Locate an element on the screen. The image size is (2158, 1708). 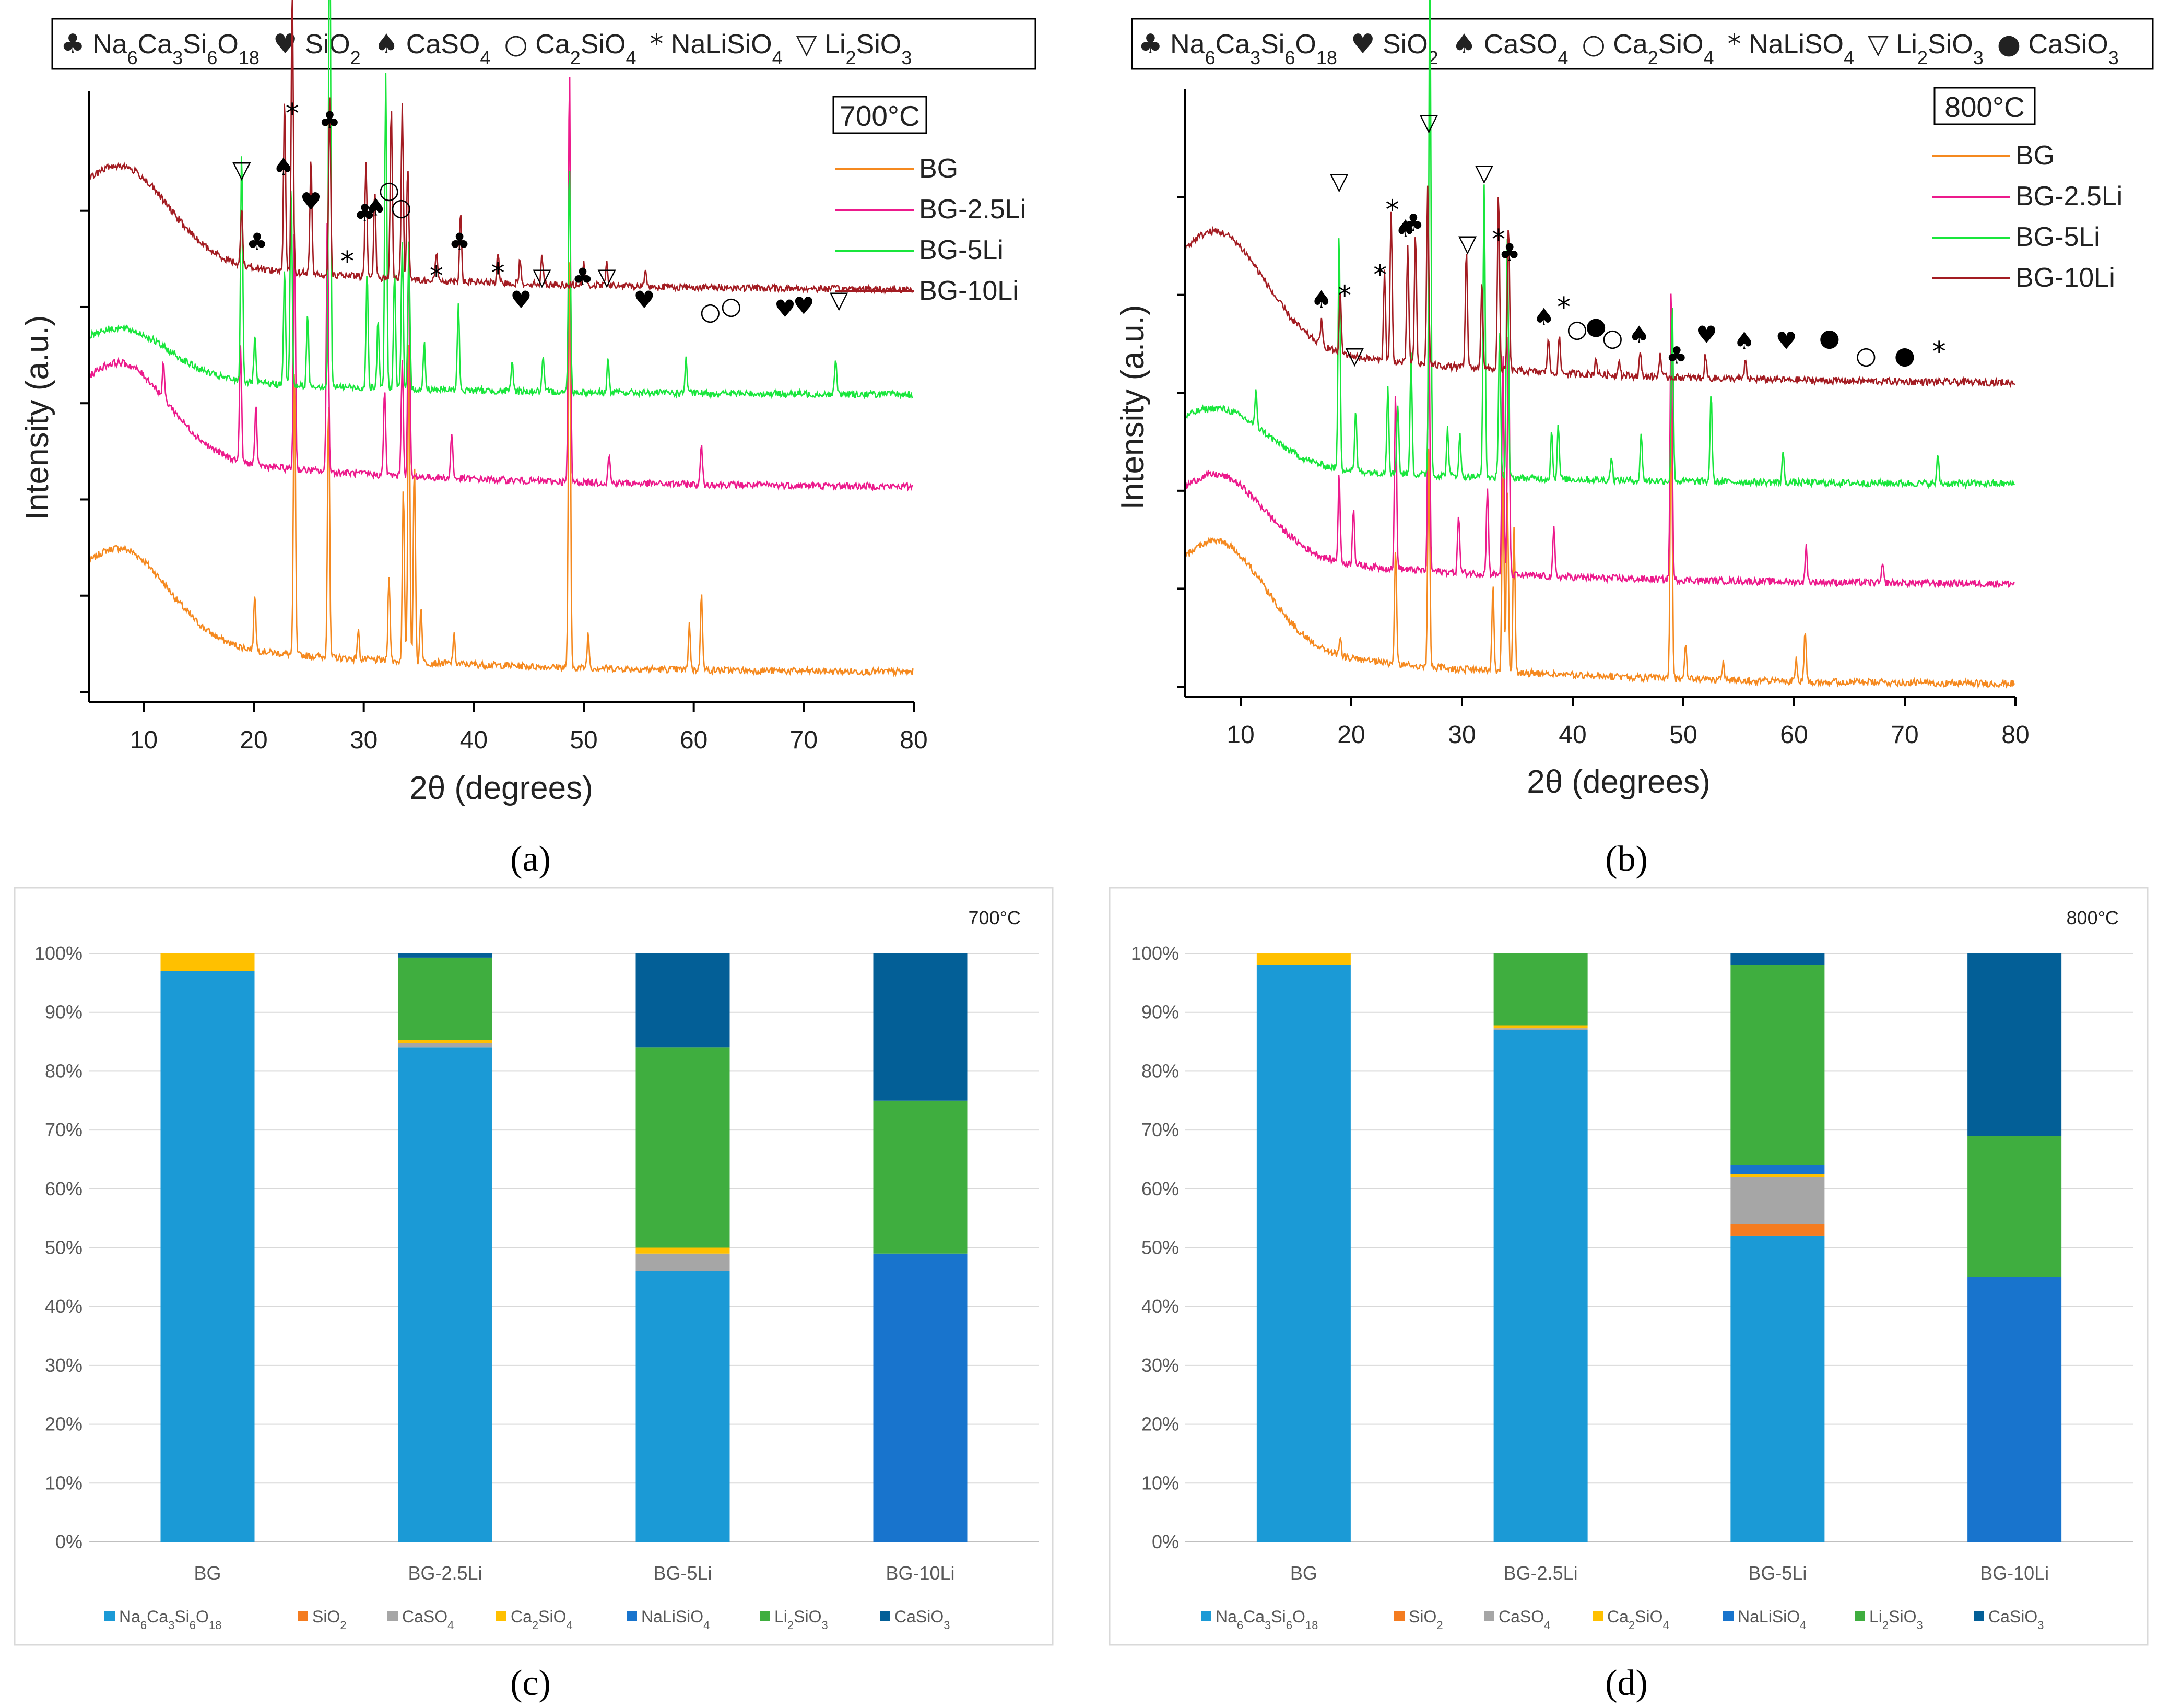
series-legend: BG BG-2.5Li BG-5Li BG-10Li is located at coordinates (2027, 216).